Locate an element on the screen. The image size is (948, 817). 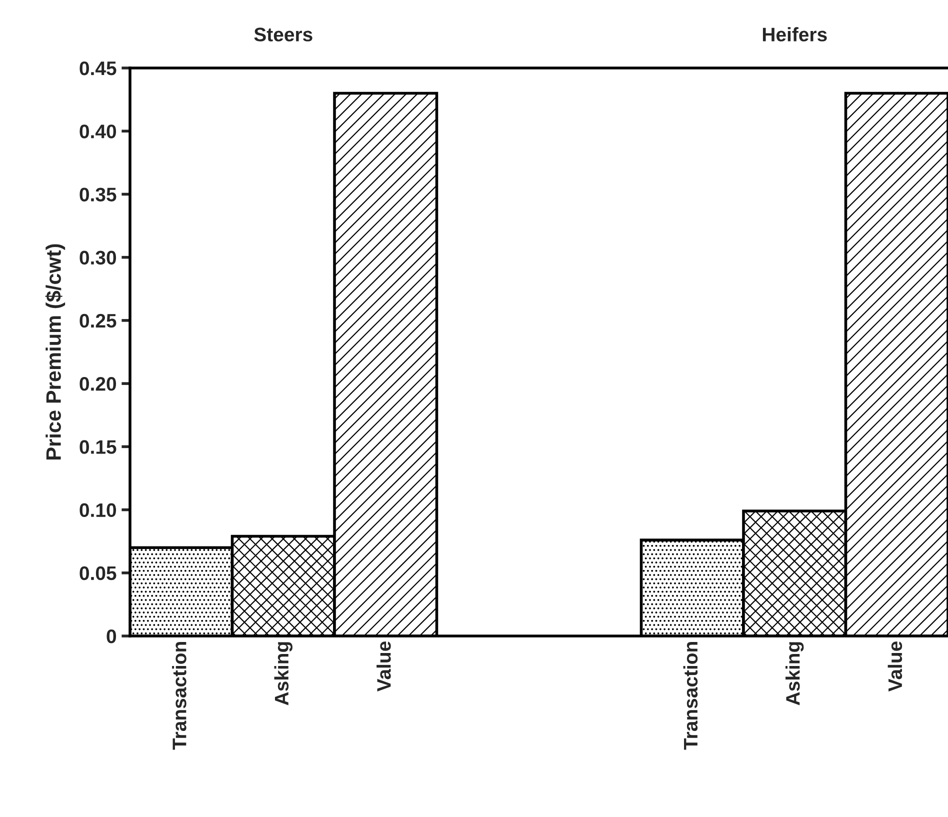
y-tick-label: 0 is located at coordinates (111, 636).